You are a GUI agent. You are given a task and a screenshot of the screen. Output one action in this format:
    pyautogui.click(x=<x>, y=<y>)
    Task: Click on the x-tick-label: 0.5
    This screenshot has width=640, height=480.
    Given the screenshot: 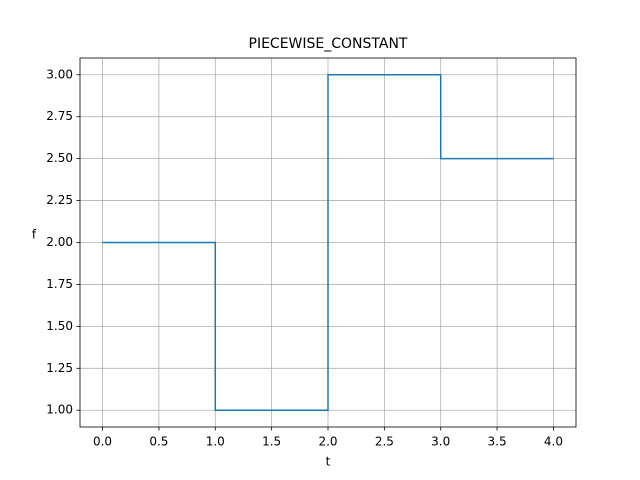 What is the action you would take?
    pyautogui.click(x=158, y=442)
    